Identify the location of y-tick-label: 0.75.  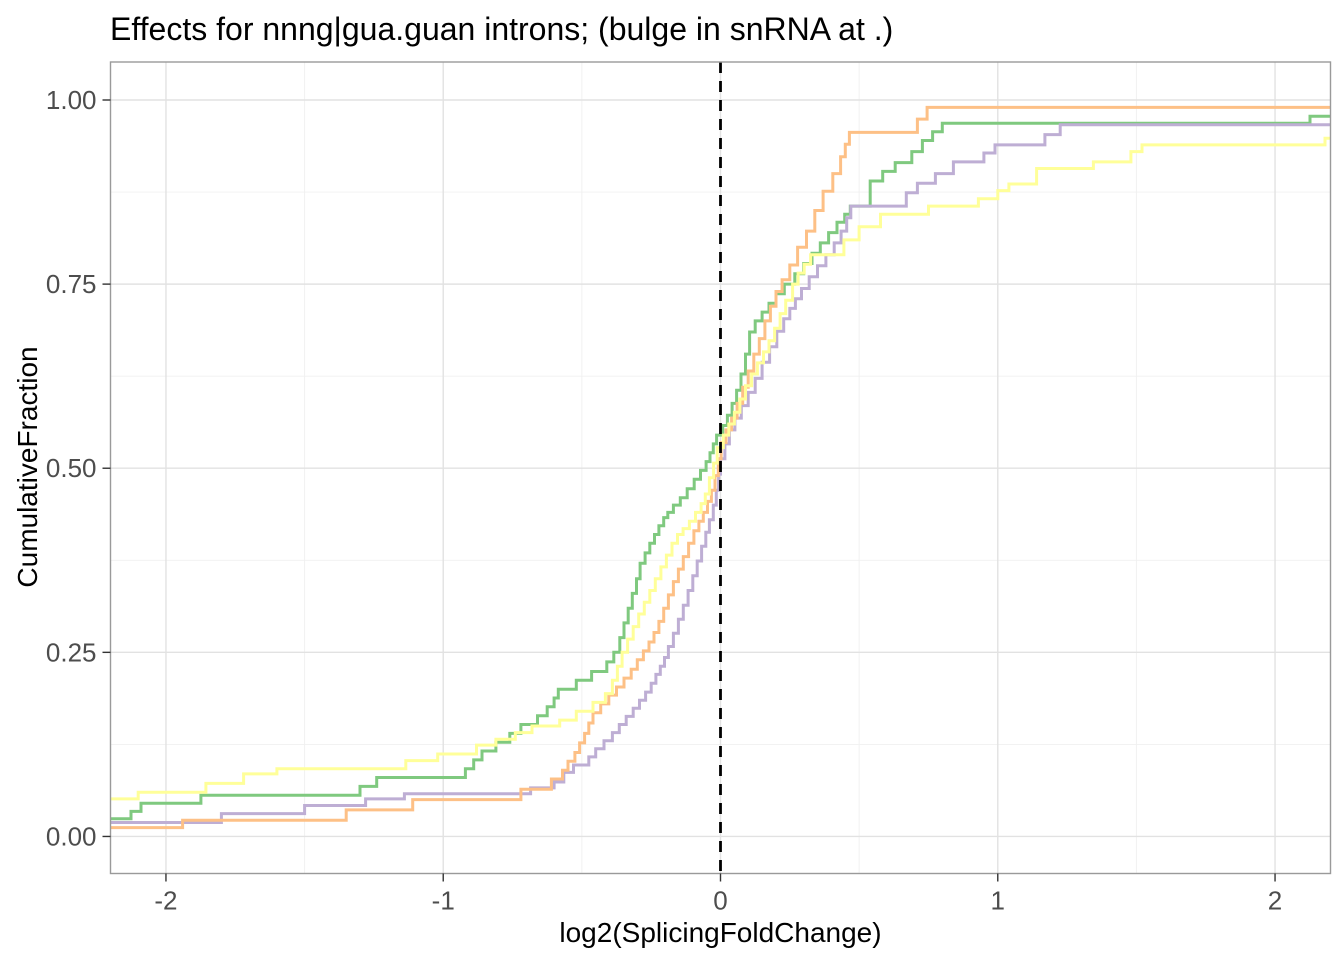
(71, 284).